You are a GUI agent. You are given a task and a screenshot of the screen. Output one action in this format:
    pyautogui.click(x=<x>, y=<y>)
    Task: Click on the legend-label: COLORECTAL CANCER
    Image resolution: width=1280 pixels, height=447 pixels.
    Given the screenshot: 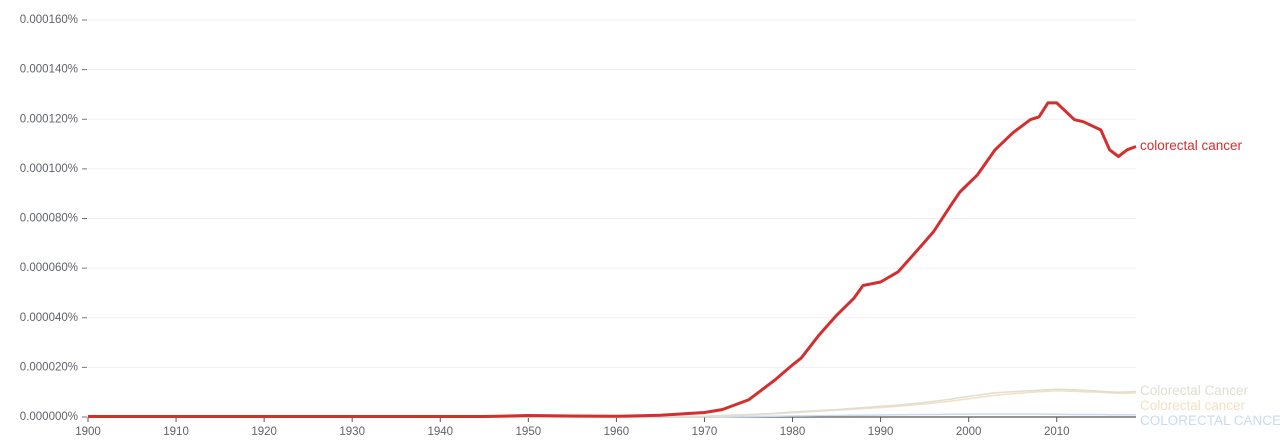 What is the action you would take?
    pyautogui.click(x=1210, y=420)
    